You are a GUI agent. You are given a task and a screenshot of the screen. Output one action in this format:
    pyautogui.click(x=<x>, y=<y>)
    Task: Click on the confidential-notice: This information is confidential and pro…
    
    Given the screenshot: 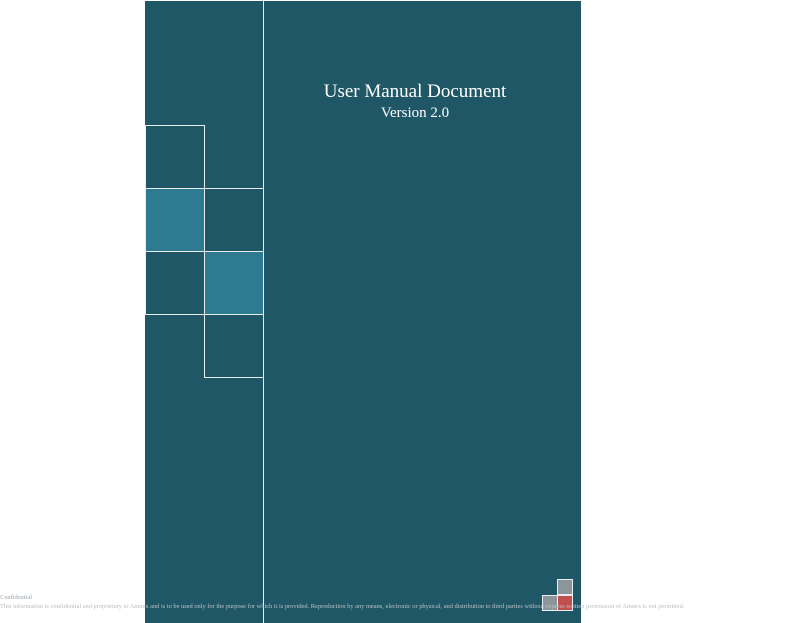 What is the action you would take?
    pyautogui.click(x=342, y=606)
    